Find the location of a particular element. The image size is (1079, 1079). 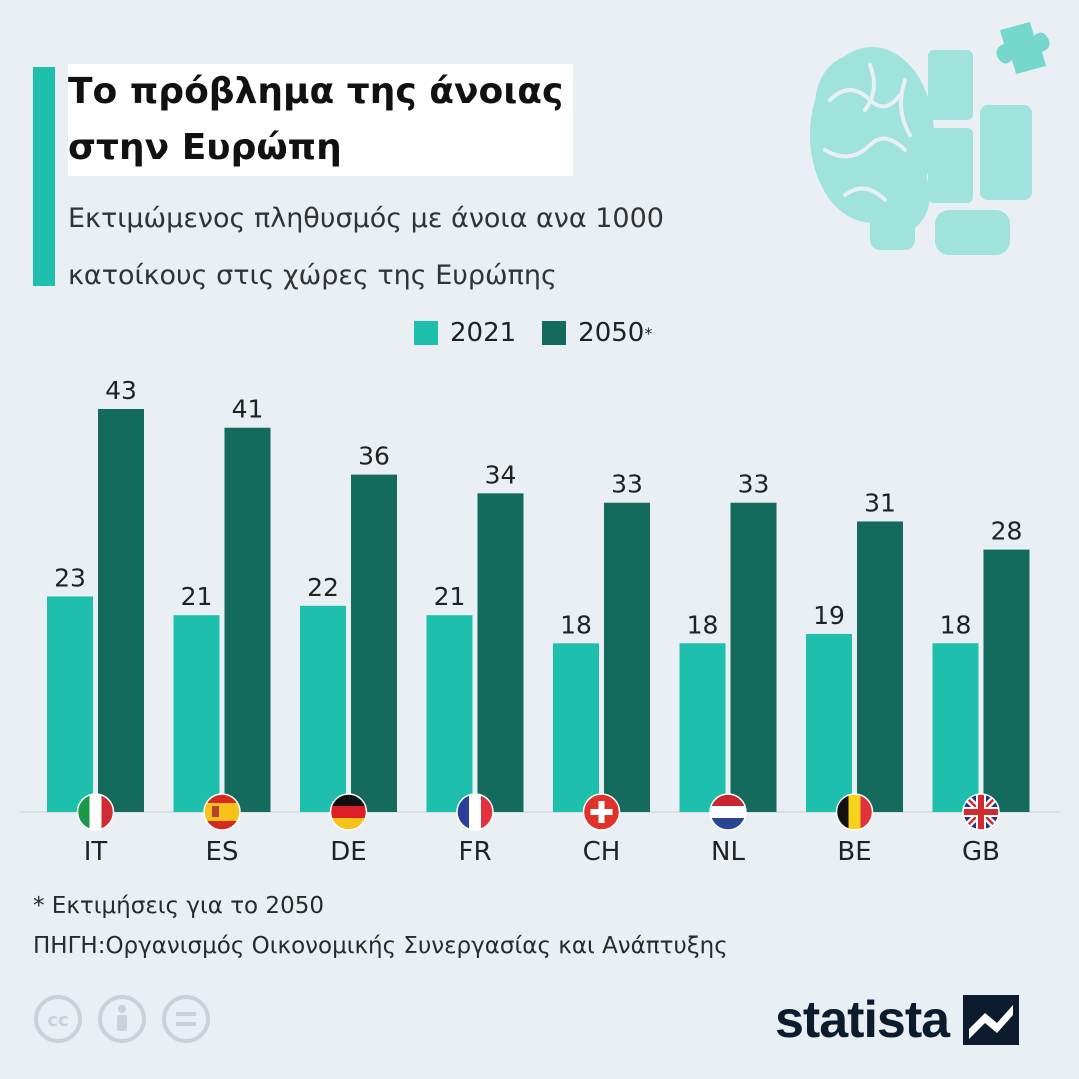

bar-es-2021 is located at coordinates (196, 713).